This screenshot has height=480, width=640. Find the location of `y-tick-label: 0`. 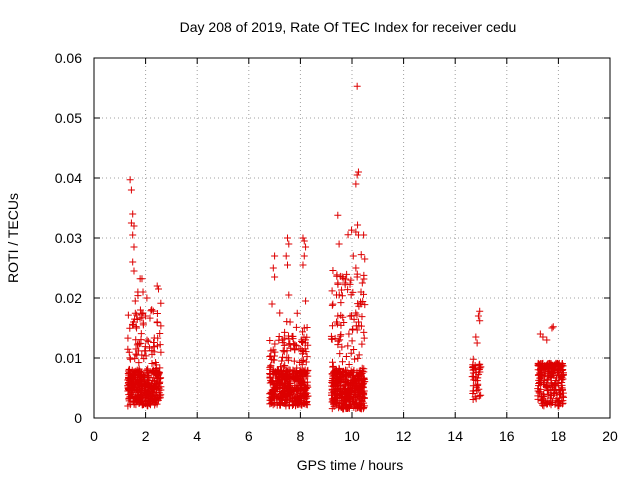

y-tick-label: 0 is located at coordinates (78, 418).